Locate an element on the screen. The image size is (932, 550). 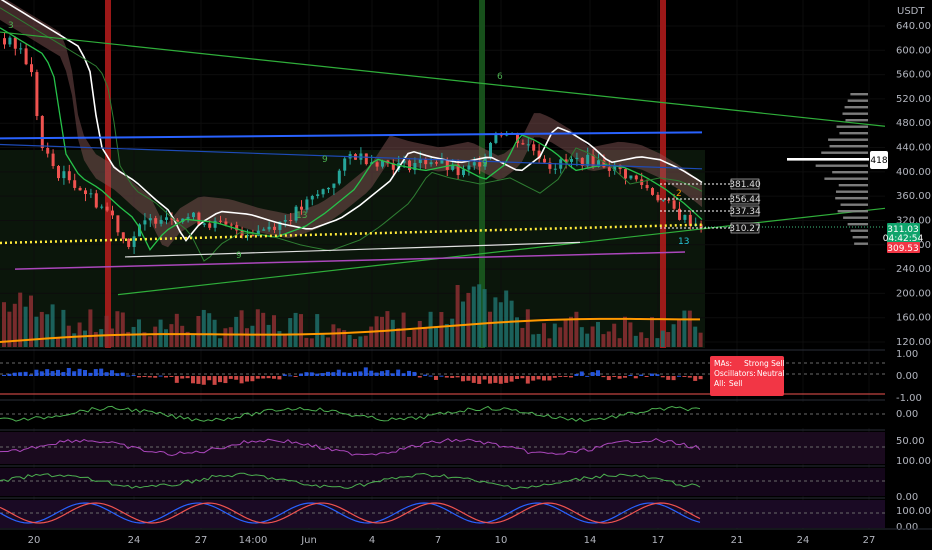
lower-price-tag is located at coordinates (903, 247).